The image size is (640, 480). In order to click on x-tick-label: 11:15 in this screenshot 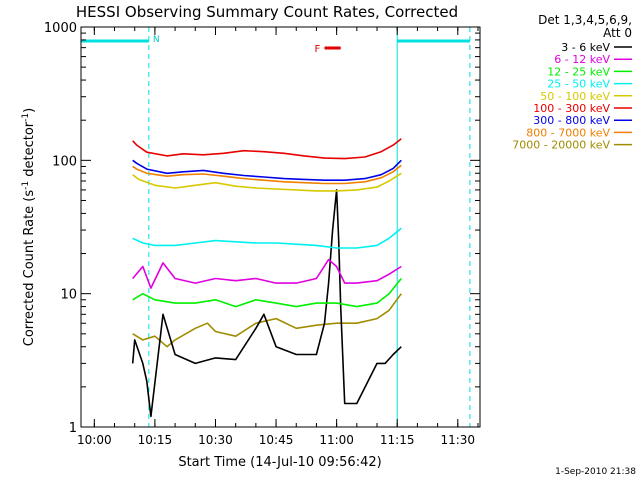, I will do `click(397, 440)`.